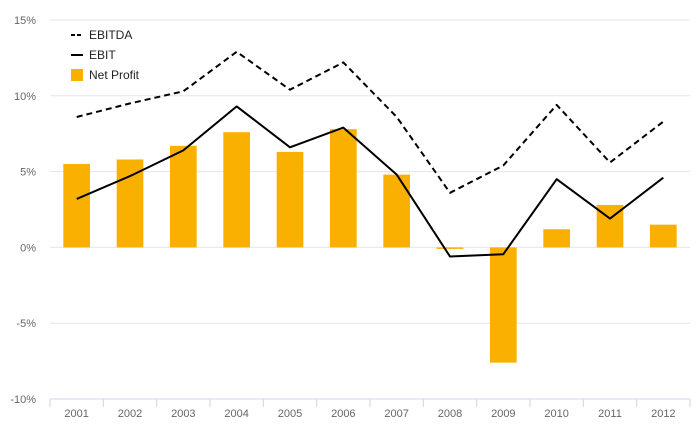 This screenshot has height=433, width=700. Describe the element at coordinates (396, 414) in the screenshot. I see `x-tick-label: 2007` at that location.